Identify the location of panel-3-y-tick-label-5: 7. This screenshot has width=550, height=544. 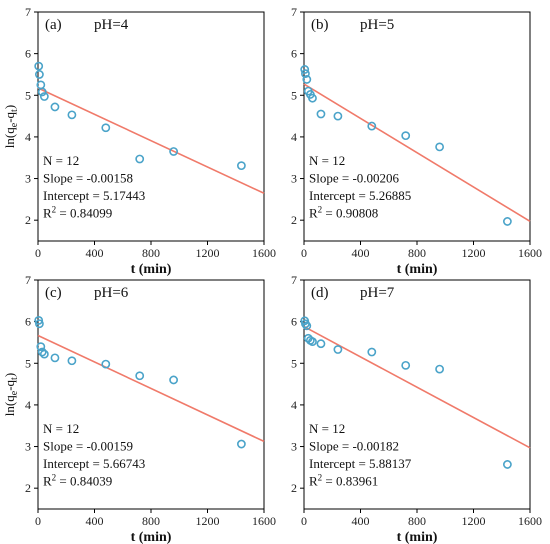
(28, 280).